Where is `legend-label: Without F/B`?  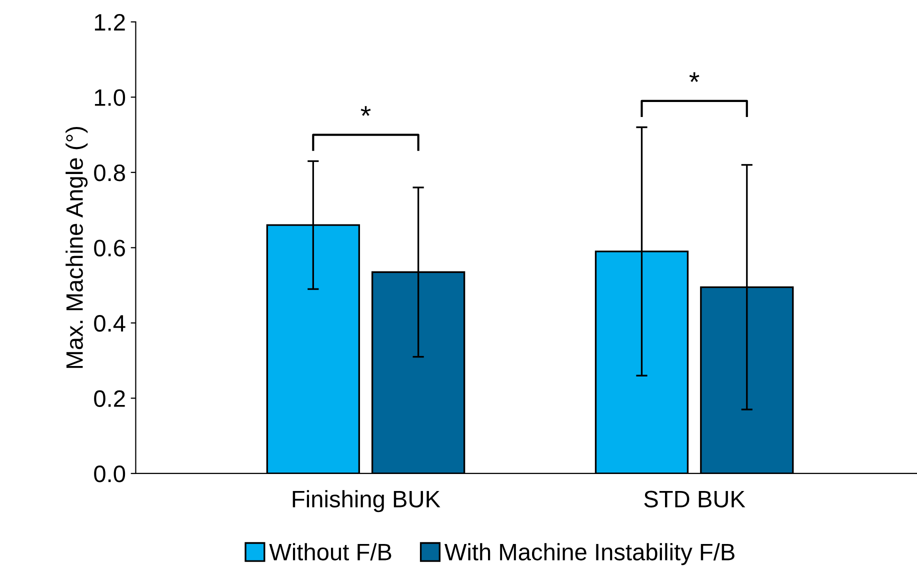 legend-label: Without F/B is located at coordinates (330, 551).